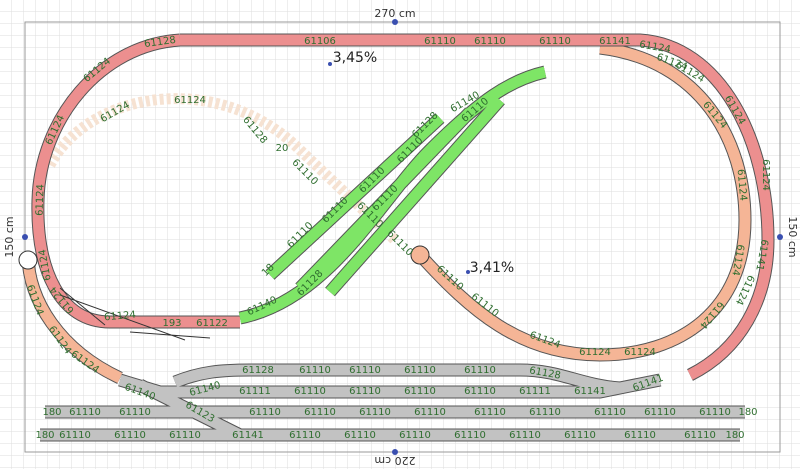  What do you see at coordinates (282, 148) in the screenshot?
I see `track-label: 20` at bounding box center [282, 148].